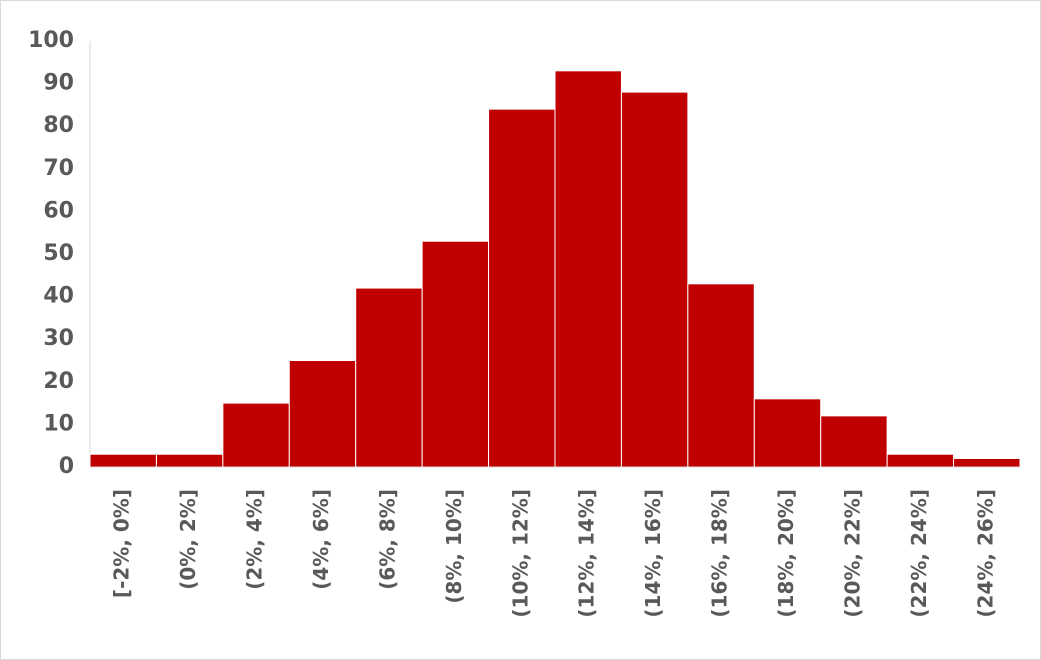 The height and width of the screenshot is (660, 1041). What do you see at coordinates (520, 553) in the screenshot?
I see `x-tick-label: (10%, 12%]` at bounding box center [520, 553].